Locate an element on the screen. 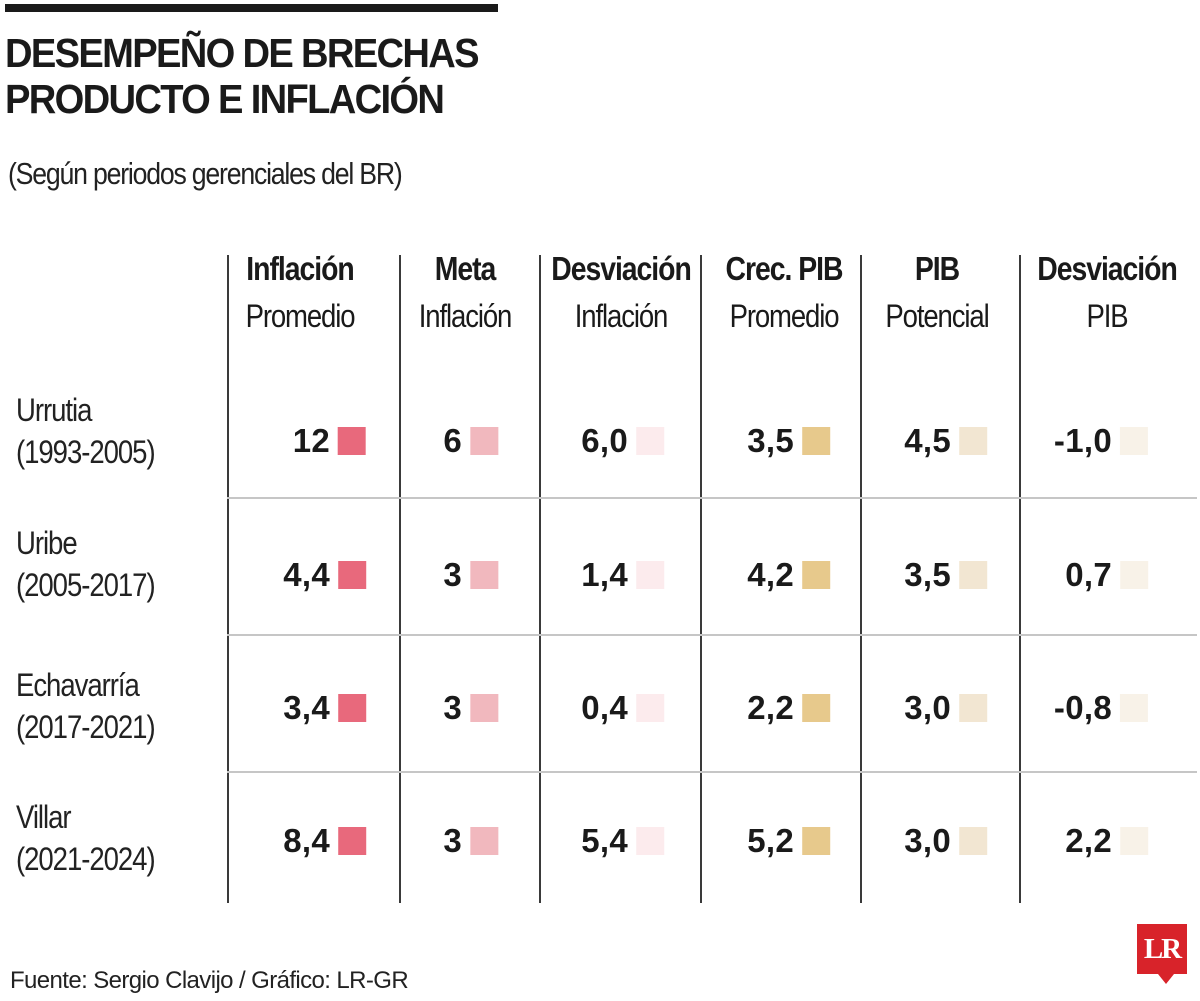 The image size is (1200, 1001). row-label-uribe: Uribe (2005-2017) is located at coordinates (86, 564).